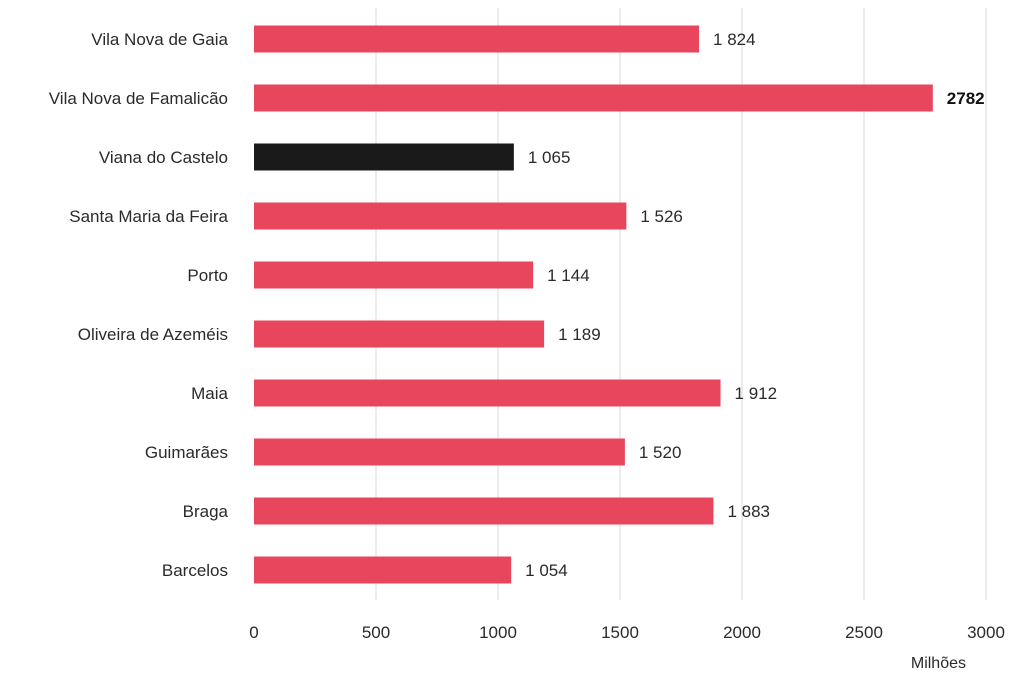 Image resolution: width=1014 pixels, height=676 pixels. What do you see at coordinates (742, 632) in the screenshot?
I see `x-tick-label: 2000` at bounding box center [742, 632].